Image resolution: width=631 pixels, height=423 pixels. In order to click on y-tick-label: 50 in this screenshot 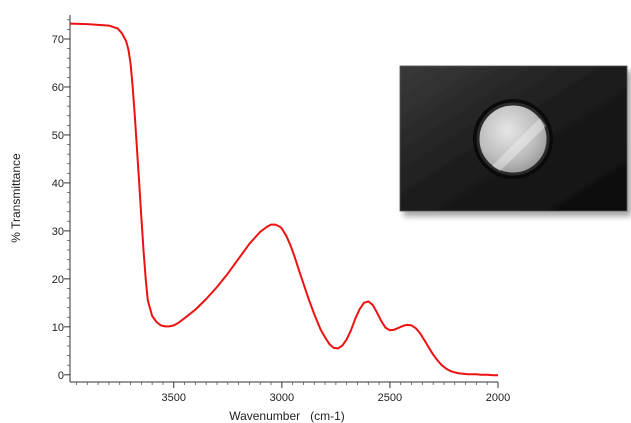, I will do `click(58, 136)`.